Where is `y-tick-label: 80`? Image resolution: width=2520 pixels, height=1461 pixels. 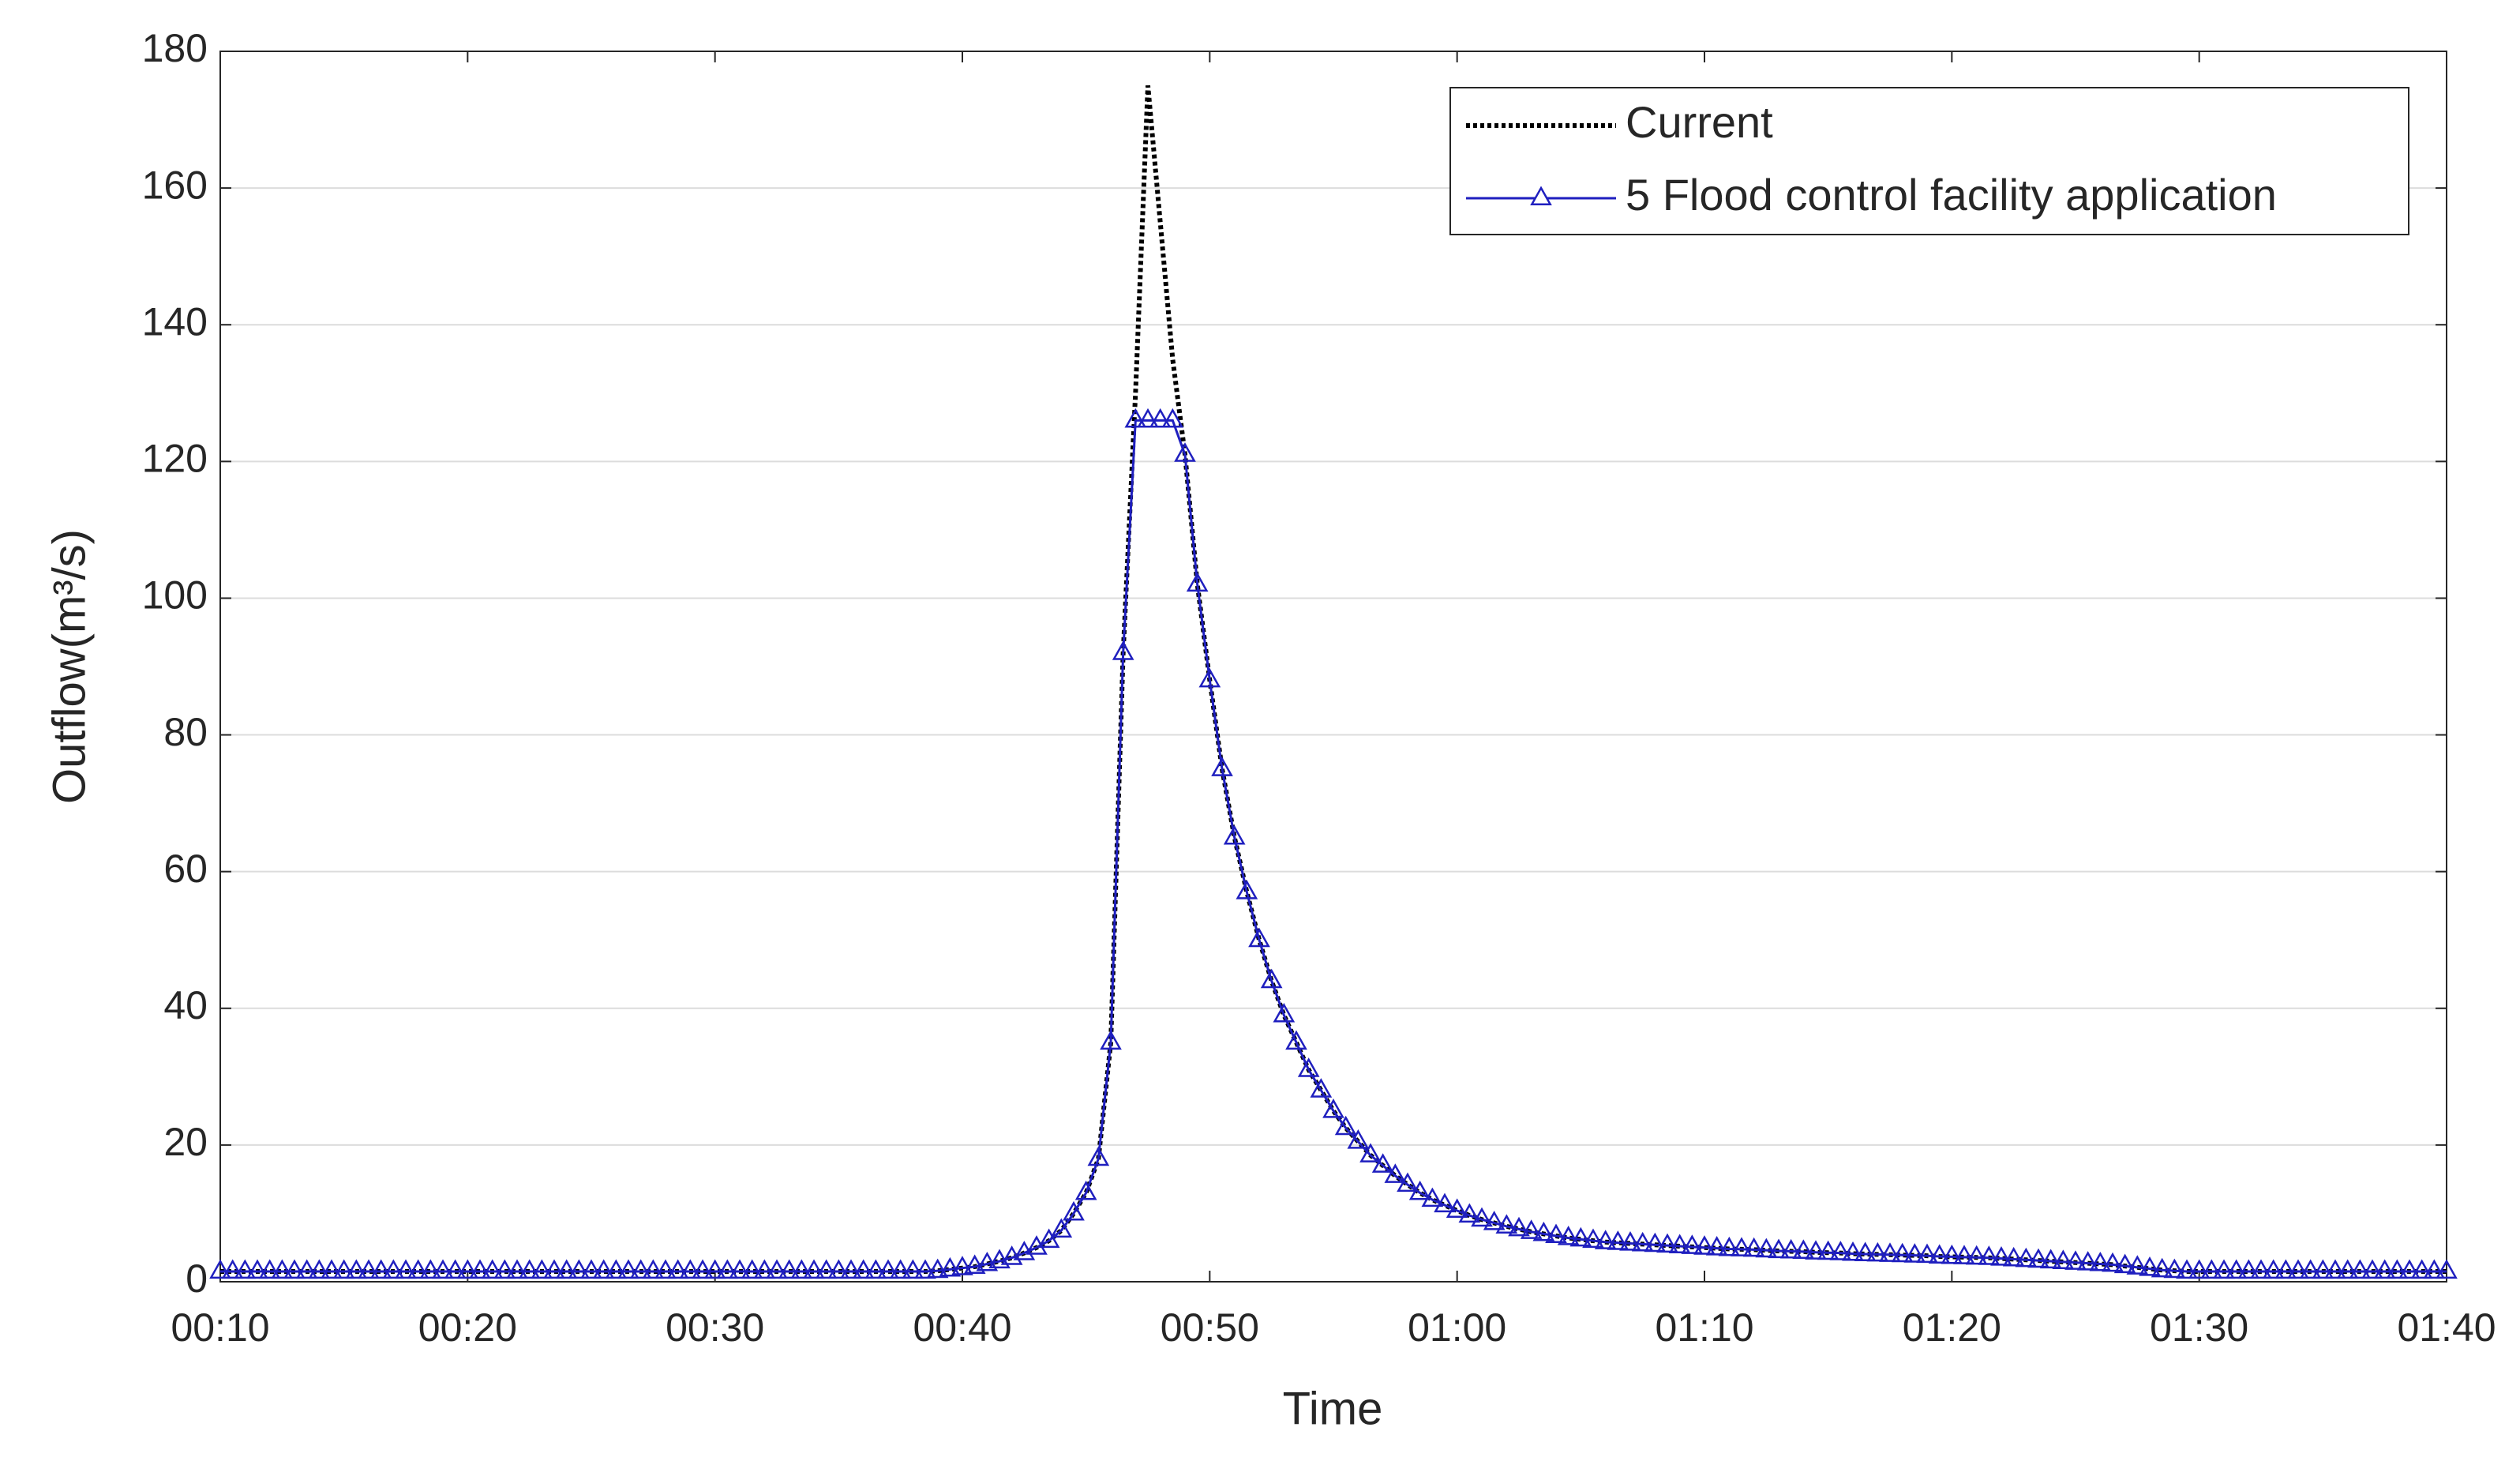
y-tick-label: 80 is located at coordinates (185, 732).